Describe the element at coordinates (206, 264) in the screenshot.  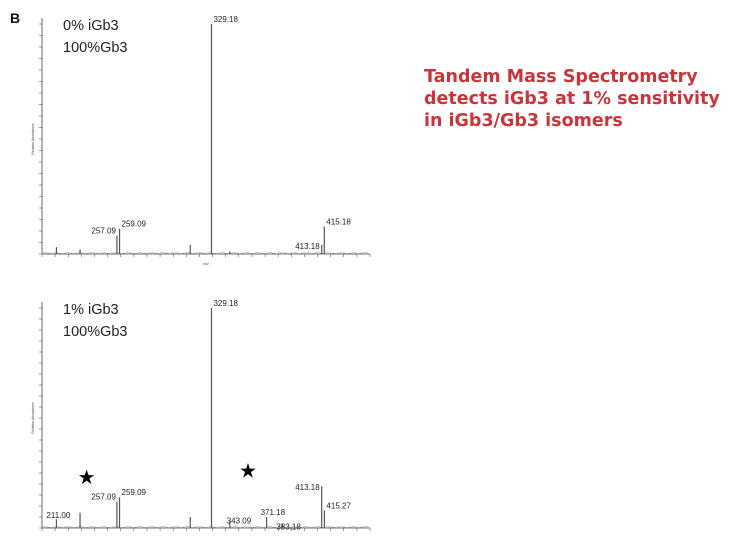
I see `x-axis-title: m/z` at that location.